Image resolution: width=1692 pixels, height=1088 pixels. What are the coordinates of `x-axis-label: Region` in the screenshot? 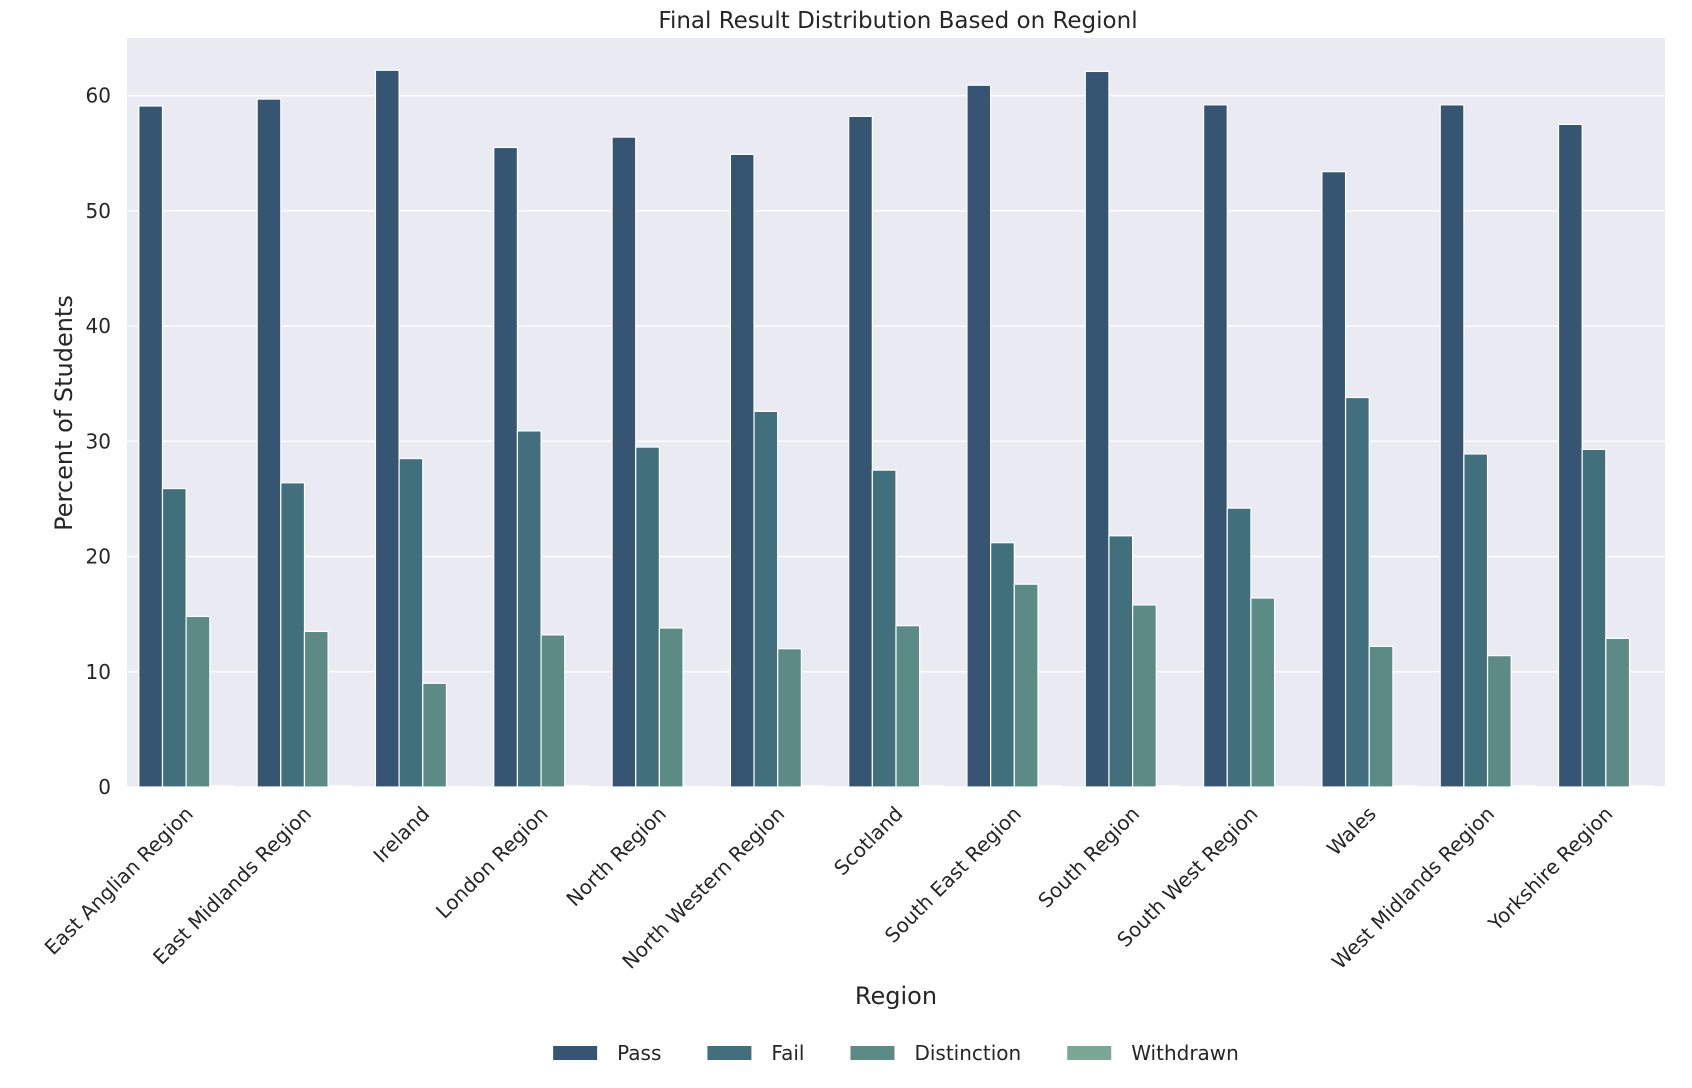 It's located at (896, 996).